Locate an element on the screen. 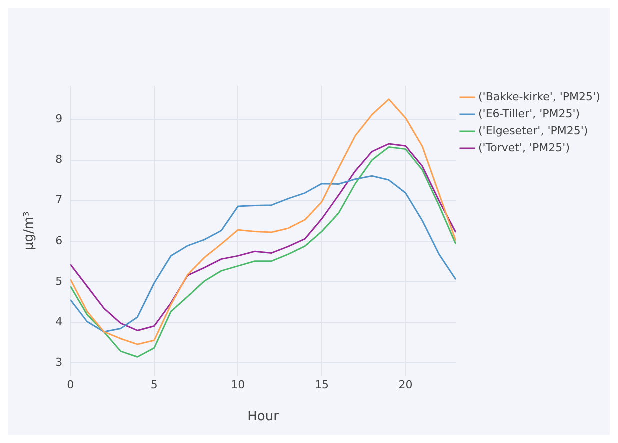 Image resolution: width=618 pixels, height=443 pixels. legend-label: ('Bakke-kirke', 'PM25') is located at coordinates (539, 97).